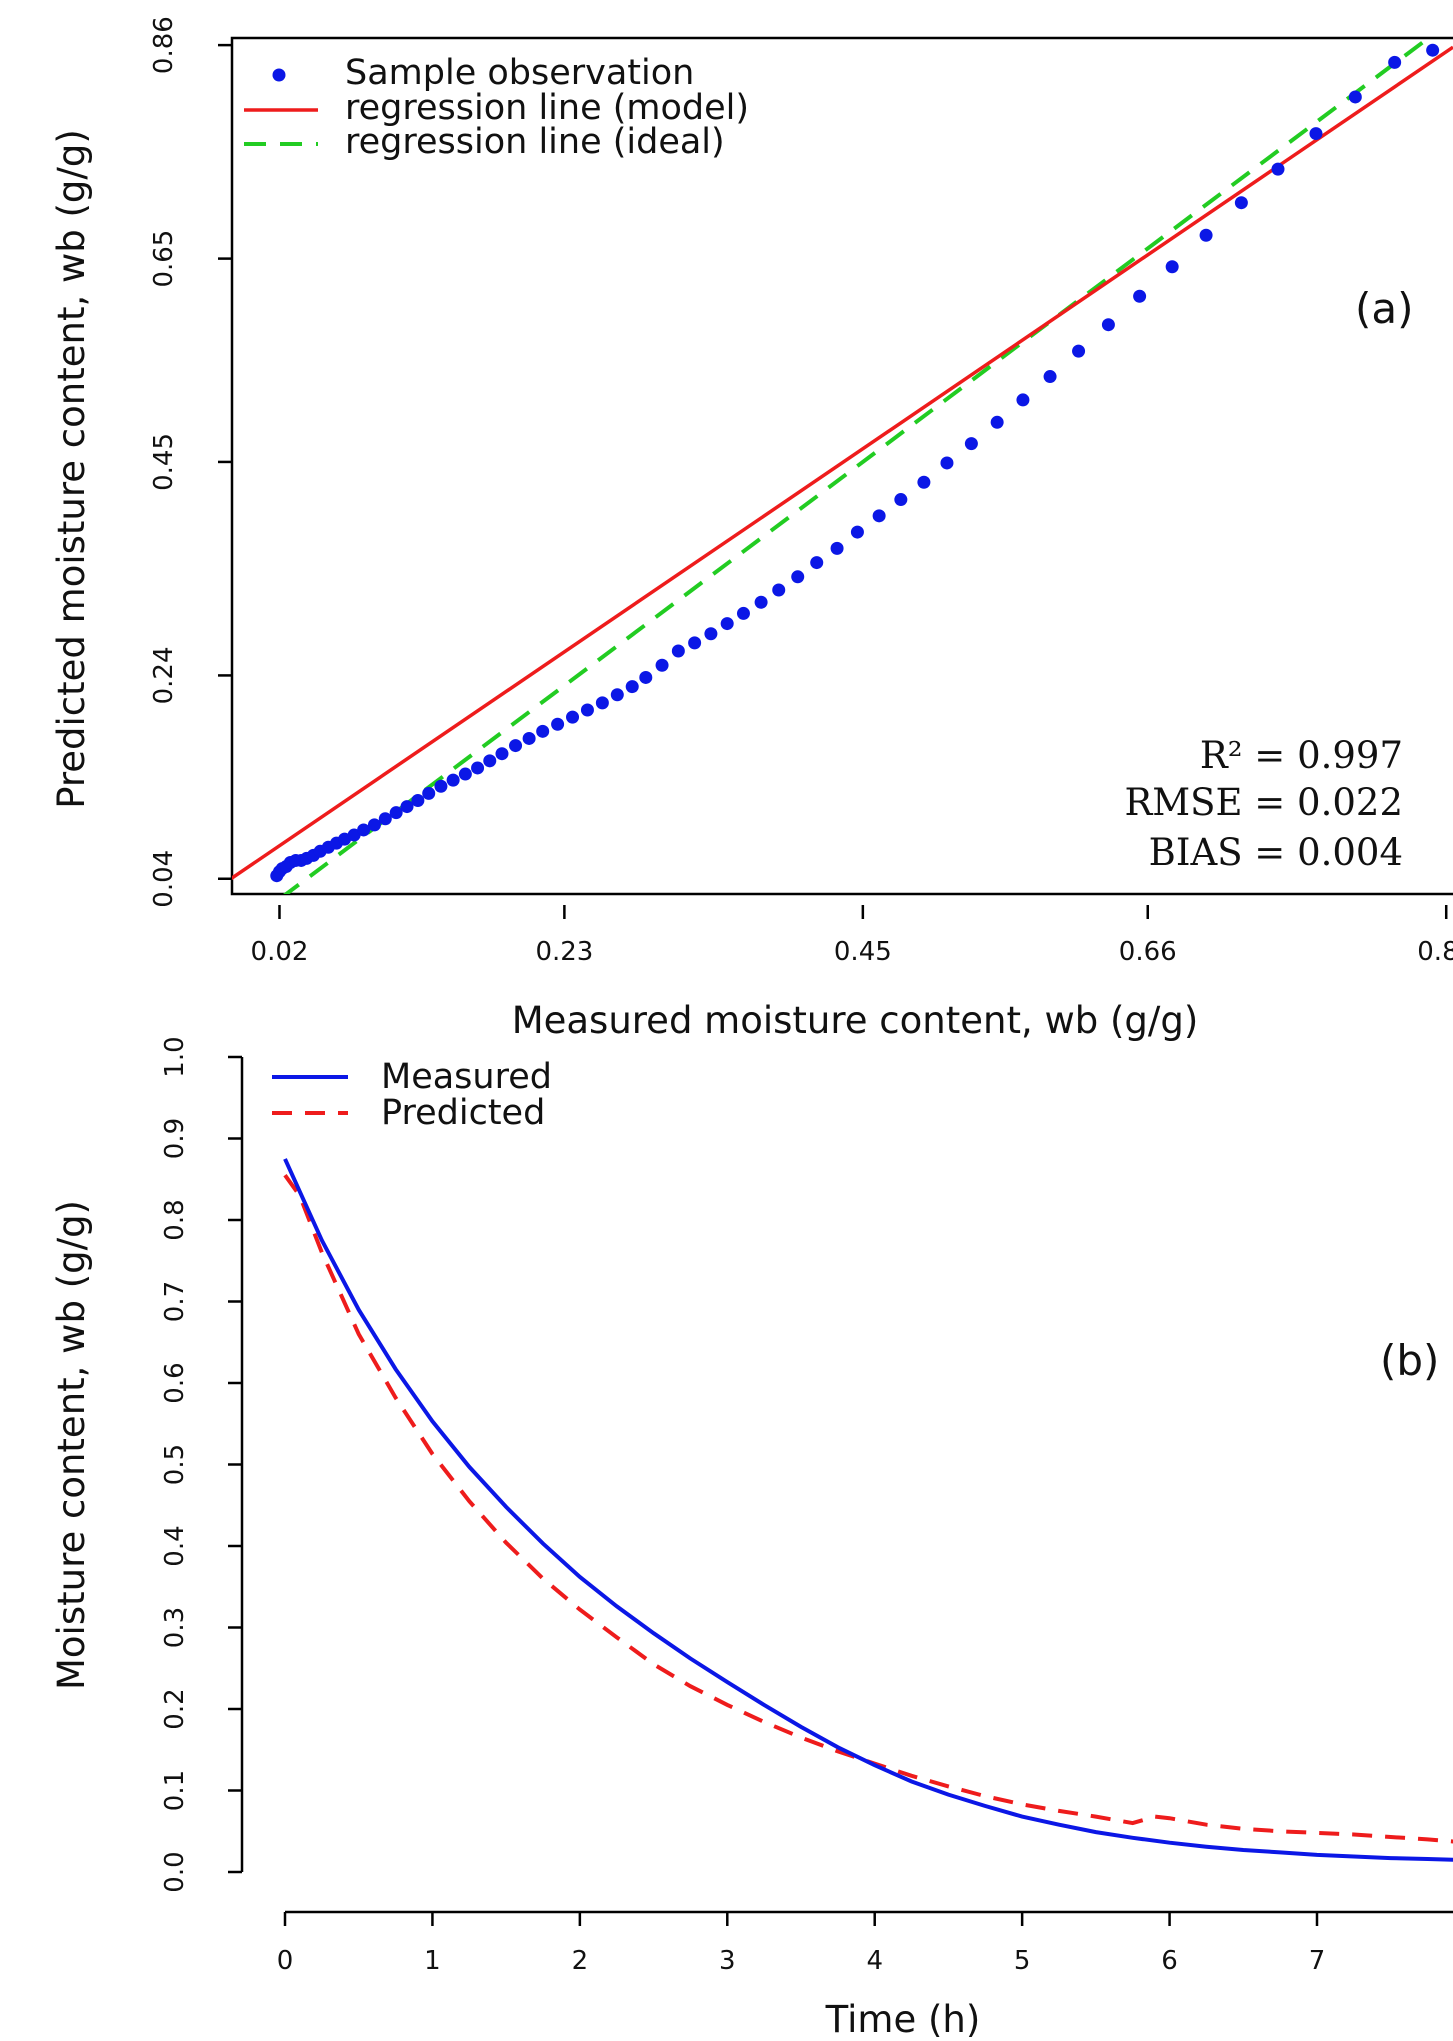  What do you see at coordinates (175, 1301) in the screenshot?
I see `panel-b-y-tick-label: 0.7` at bounding box center [175, 1301].